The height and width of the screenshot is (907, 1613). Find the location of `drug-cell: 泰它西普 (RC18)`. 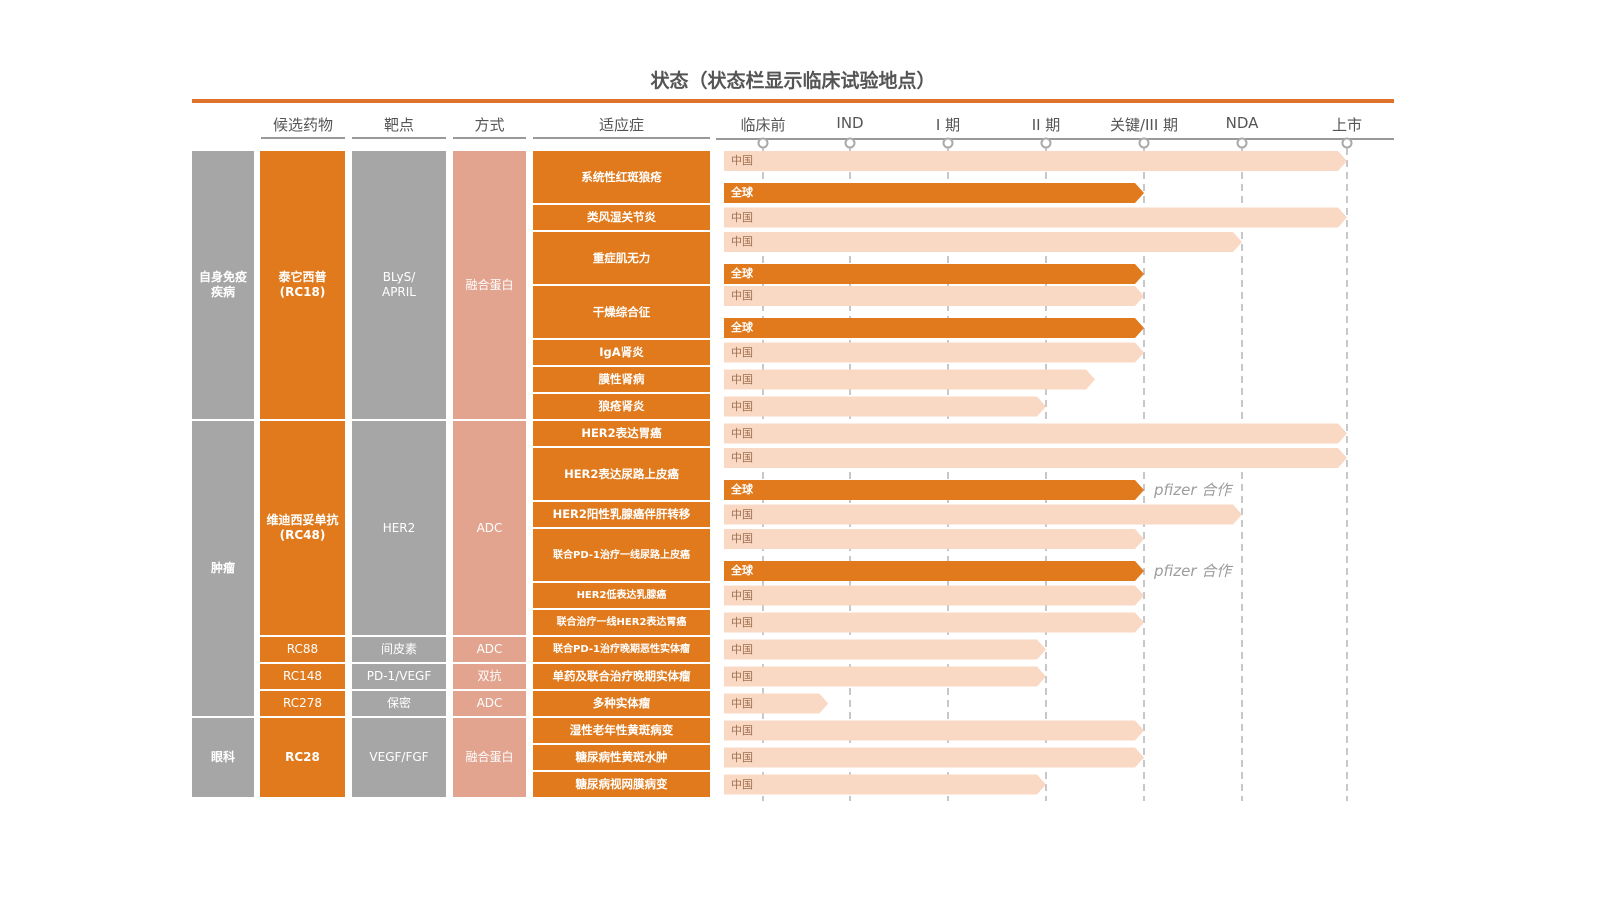

drug-cell: 泰它西普 (RC18) is located at coordinates (302, 285).